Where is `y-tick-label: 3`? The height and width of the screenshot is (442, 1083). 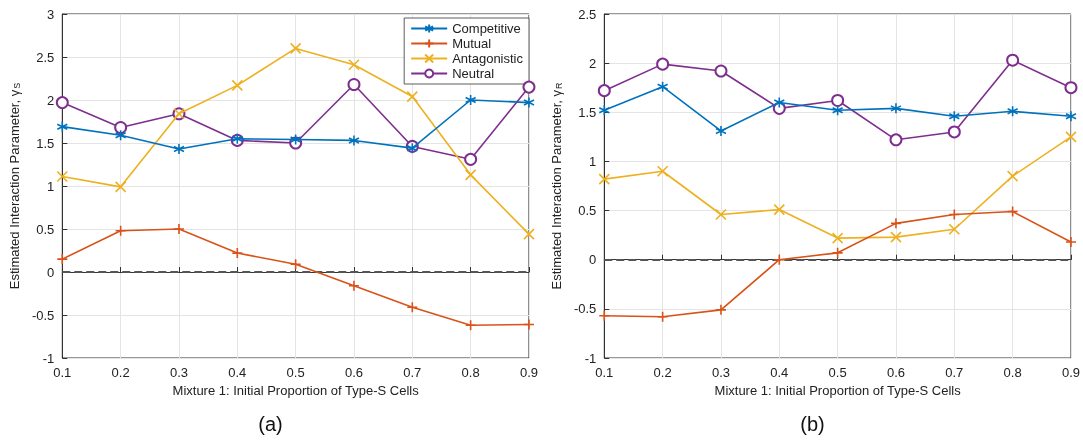 y-tick-label: 3 is located at coordinates (51, 14).